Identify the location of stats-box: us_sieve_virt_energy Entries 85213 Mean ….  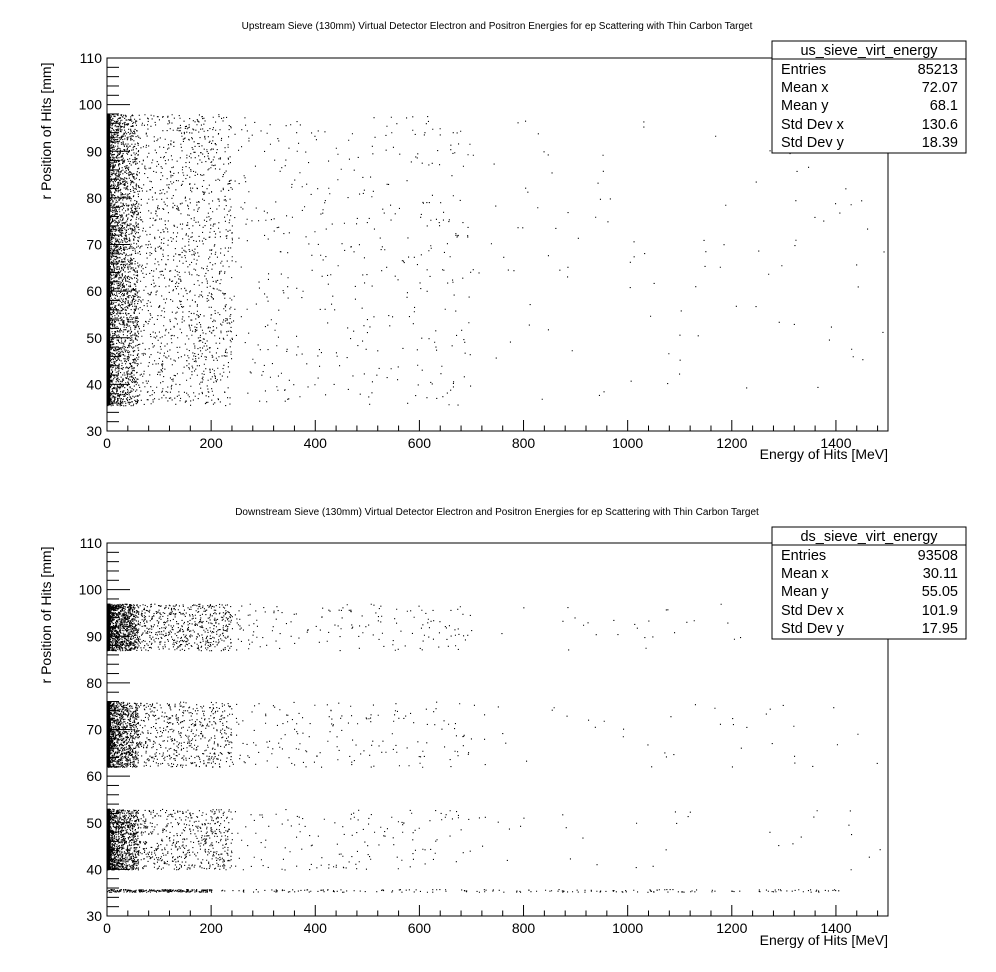
(869, 97).